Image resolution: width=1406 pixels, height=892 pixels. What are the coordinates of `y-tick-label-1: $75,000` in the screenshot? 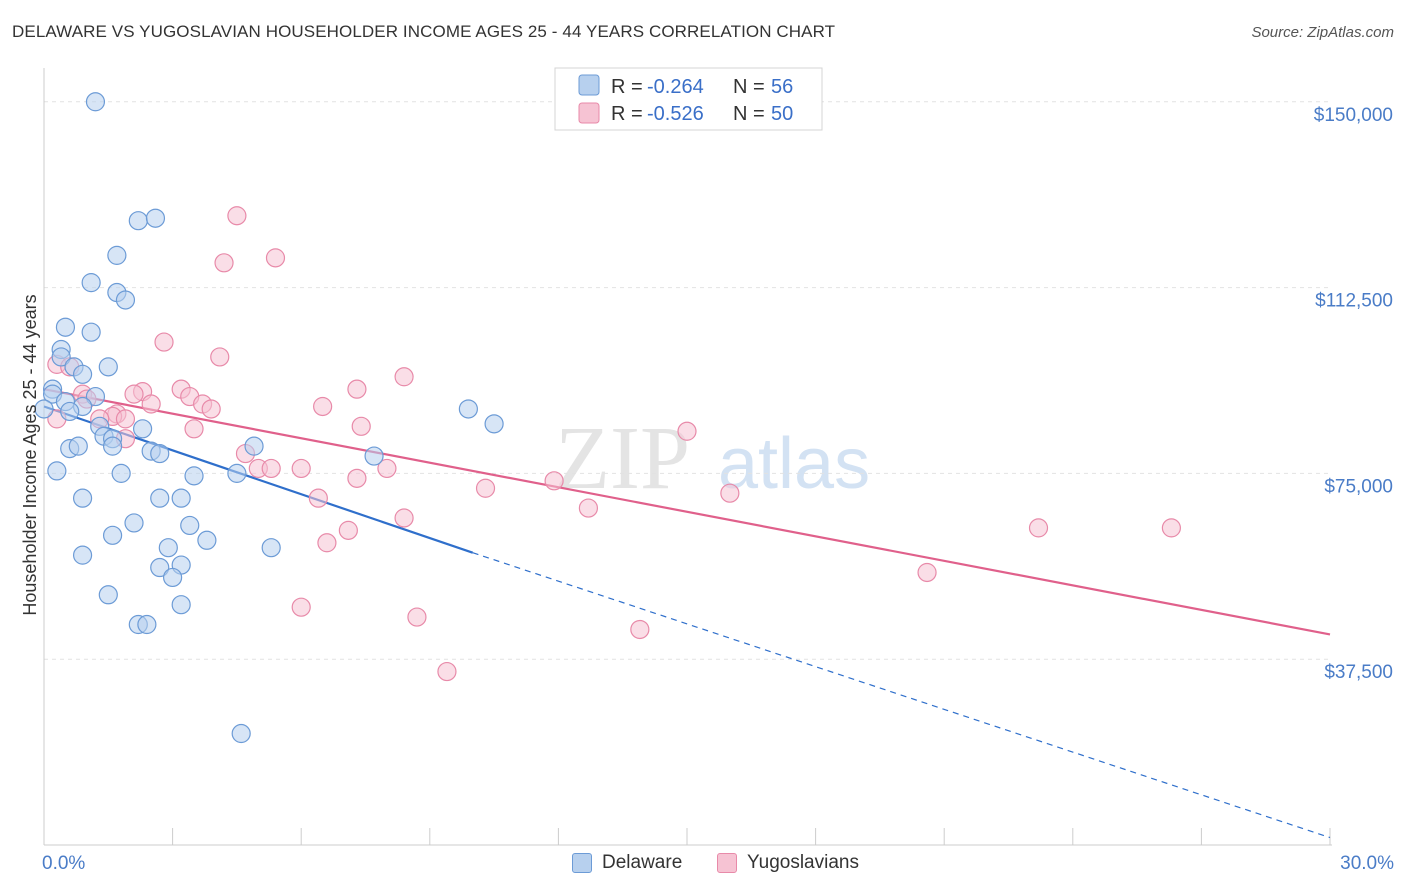 It's located at (1358, 486).